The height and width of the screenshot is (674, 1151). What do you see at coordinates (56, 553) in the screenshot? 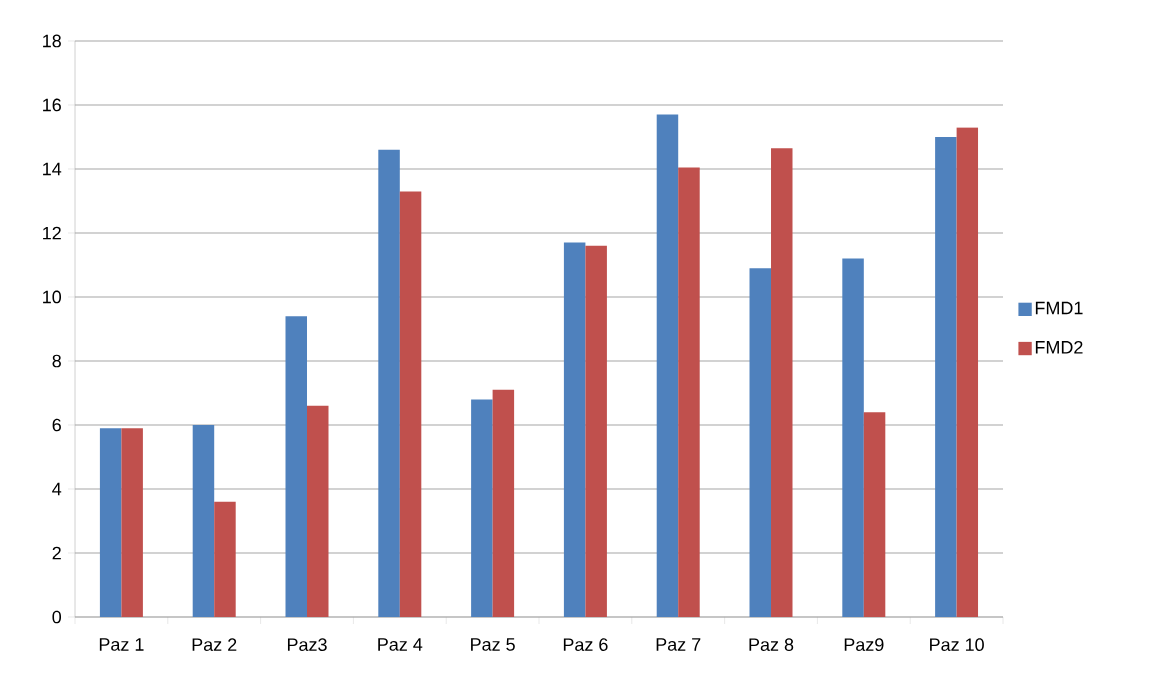
I see `y-tick-label: 2` at bounding box center [56, 553].